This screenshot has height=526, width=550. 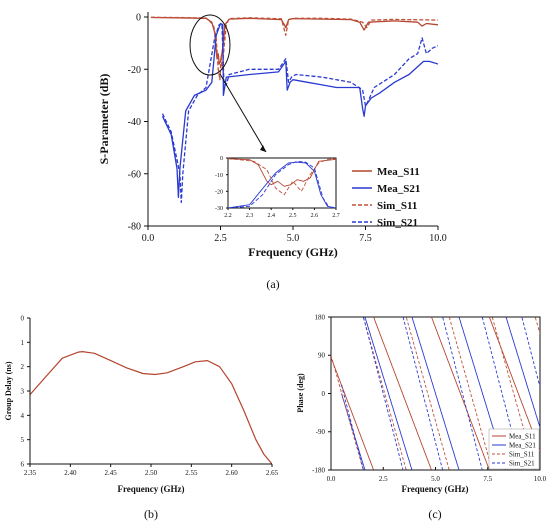 I want to click on zoom-arrow, so click(x=243, y=113).